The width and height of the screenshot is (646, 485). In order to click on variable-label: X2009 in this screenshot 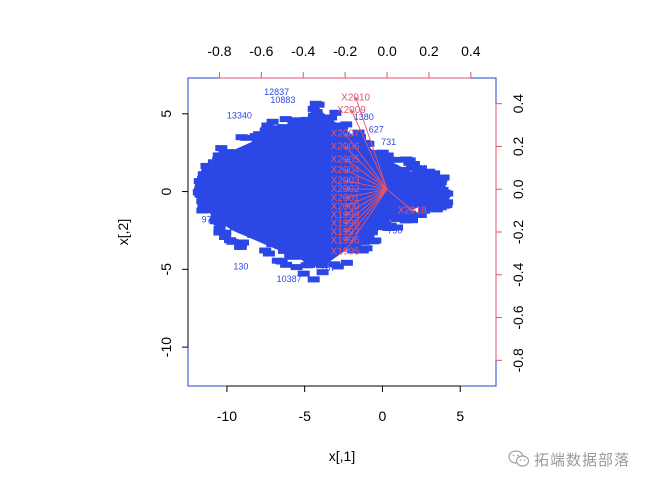, I will do `click(351, 110)`.